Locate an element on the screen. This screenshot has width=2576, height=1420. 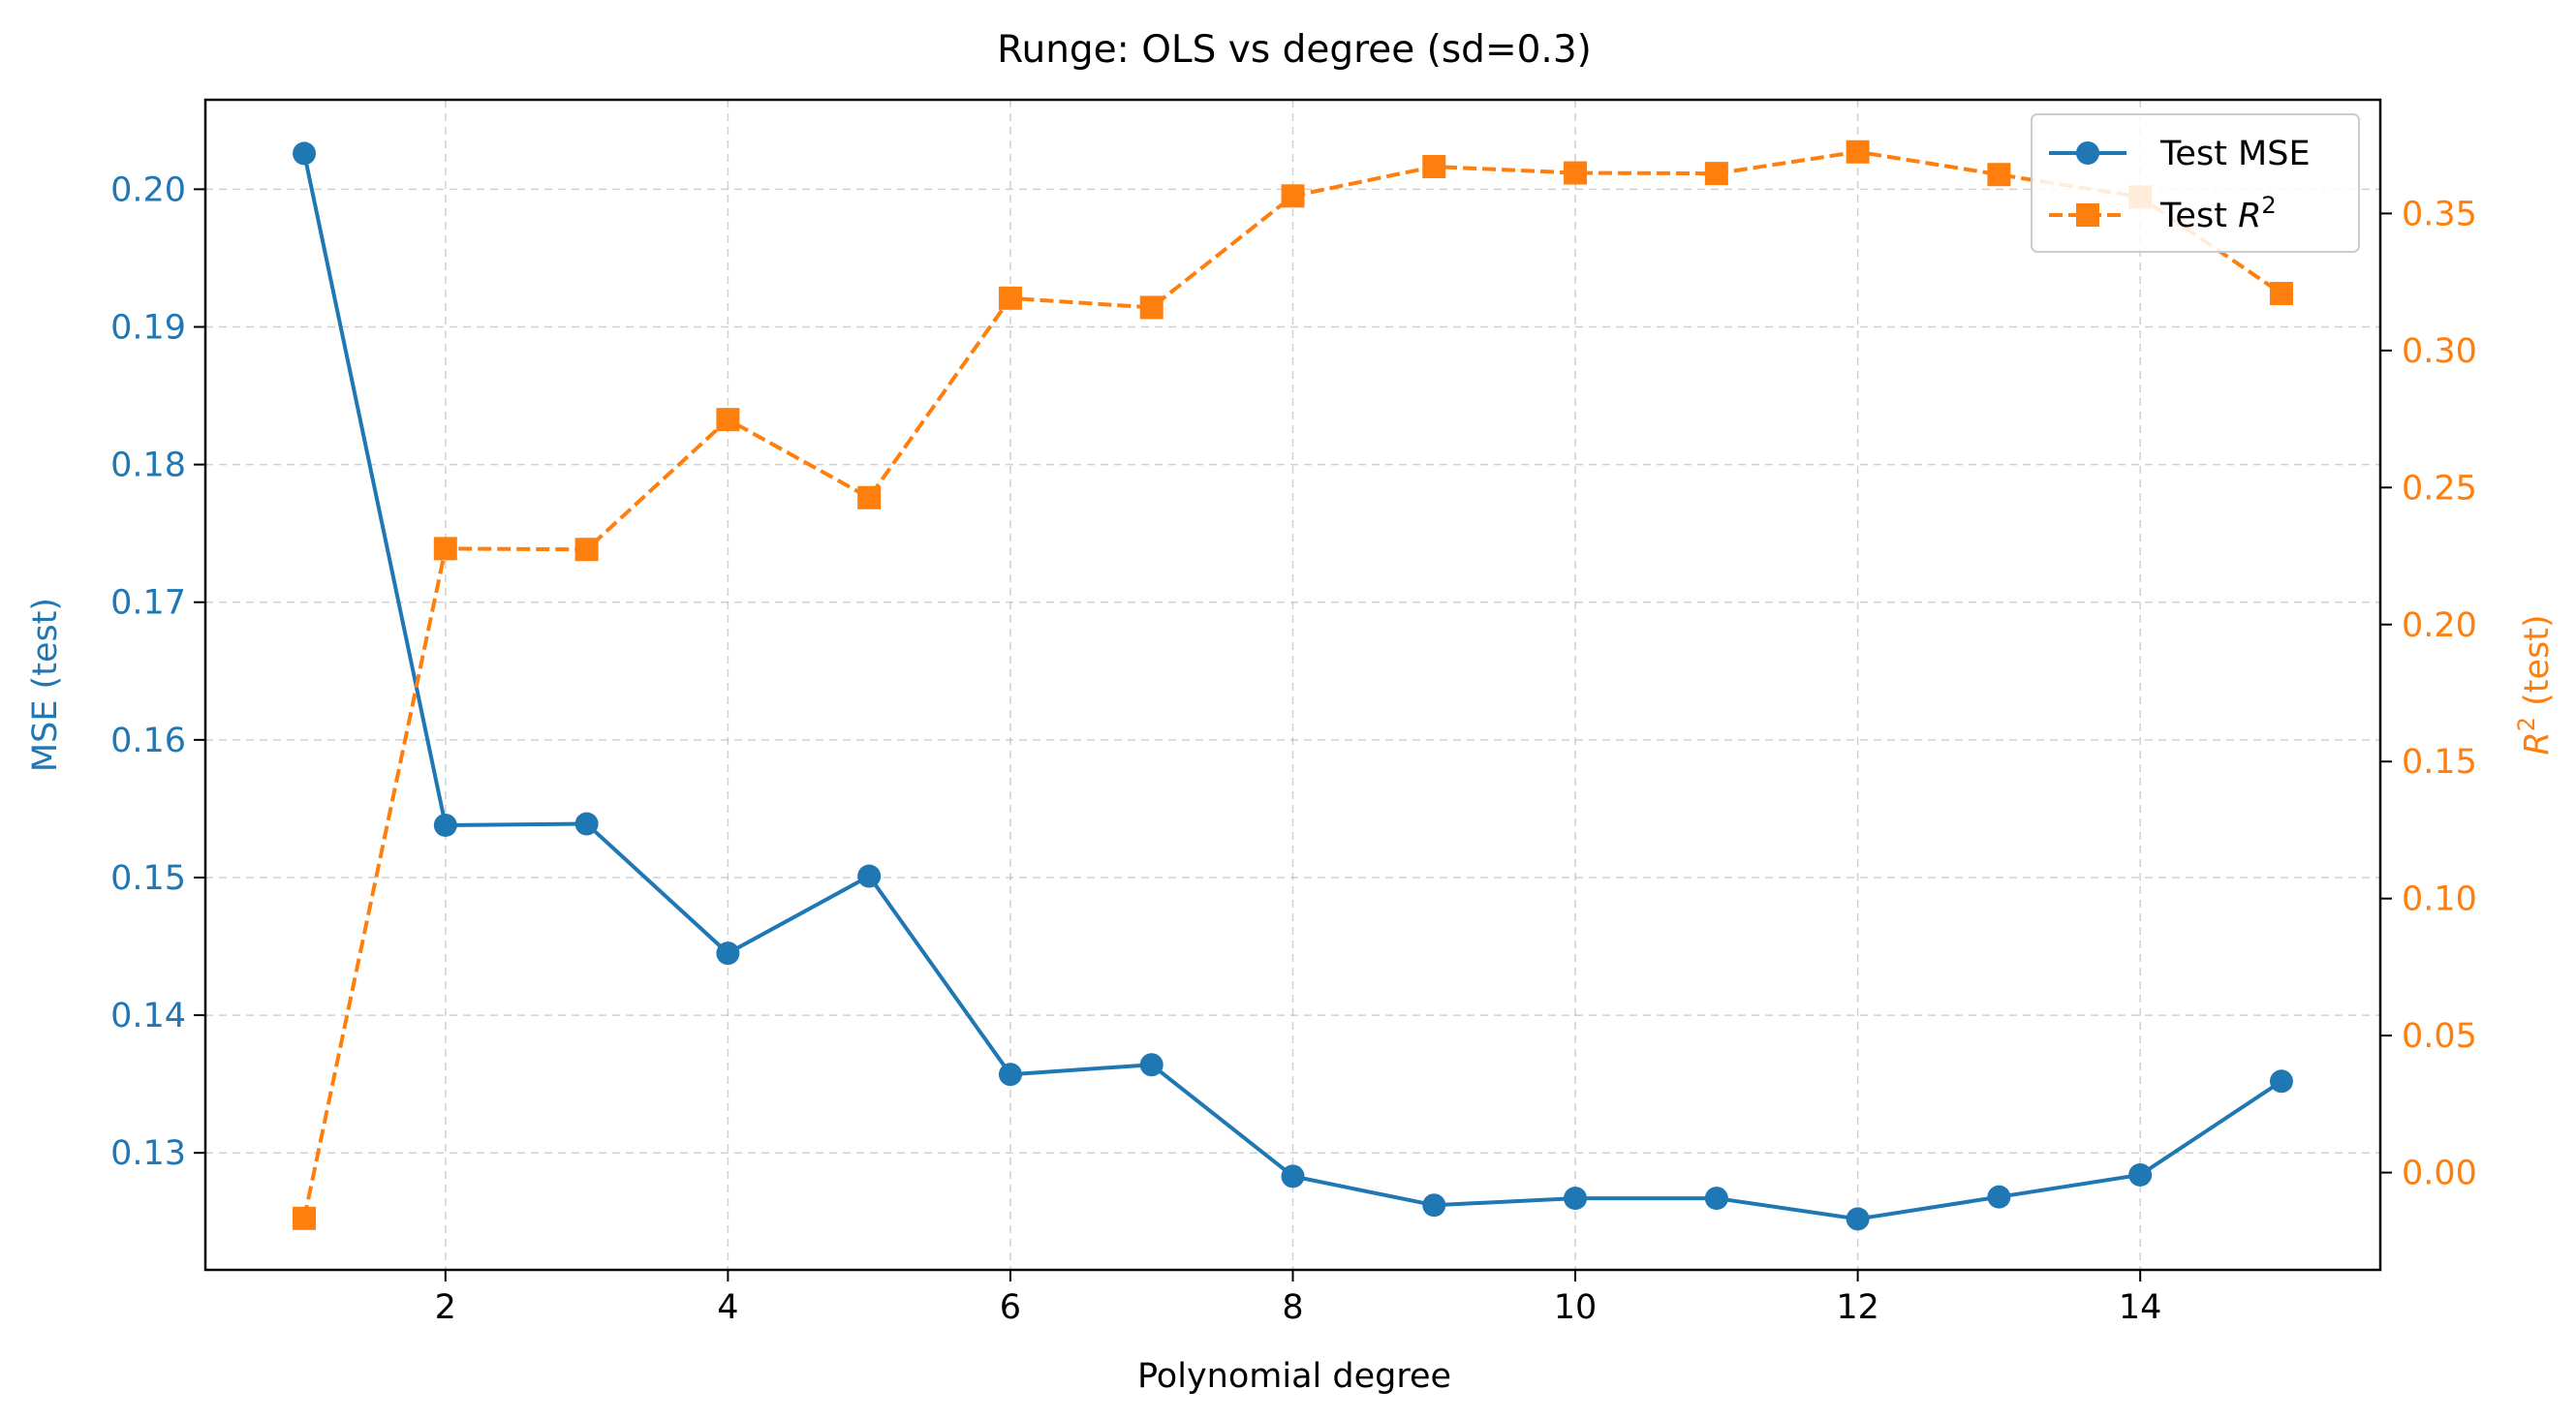
x-tick-label: 14 is located at coordinates (2140, 1307).